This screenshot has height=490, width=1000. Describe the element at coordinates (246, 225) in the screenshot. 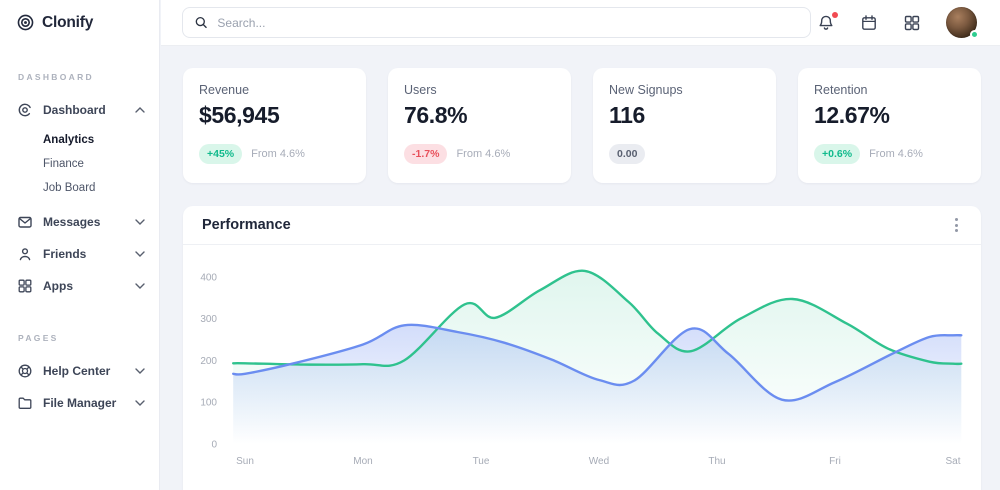

I see `performance-title: Performance` at that location.